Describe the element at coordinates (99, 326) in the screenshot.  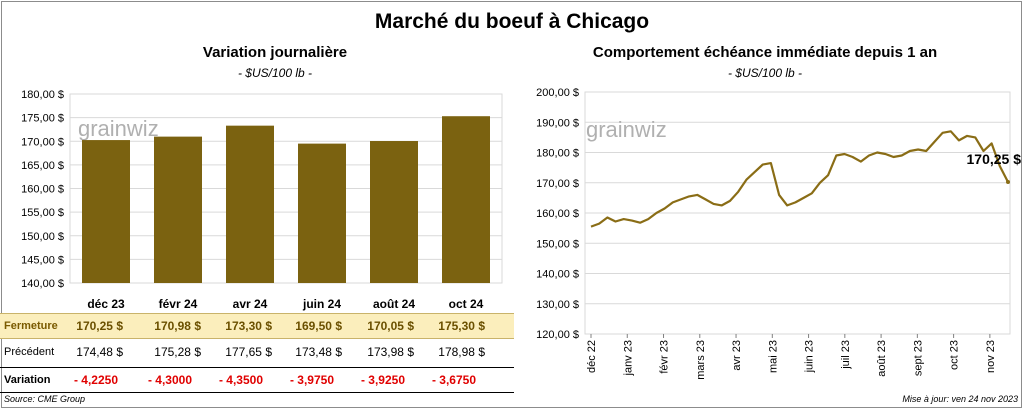
I see `cell-fermeture-1: 170,25 $` at that location.